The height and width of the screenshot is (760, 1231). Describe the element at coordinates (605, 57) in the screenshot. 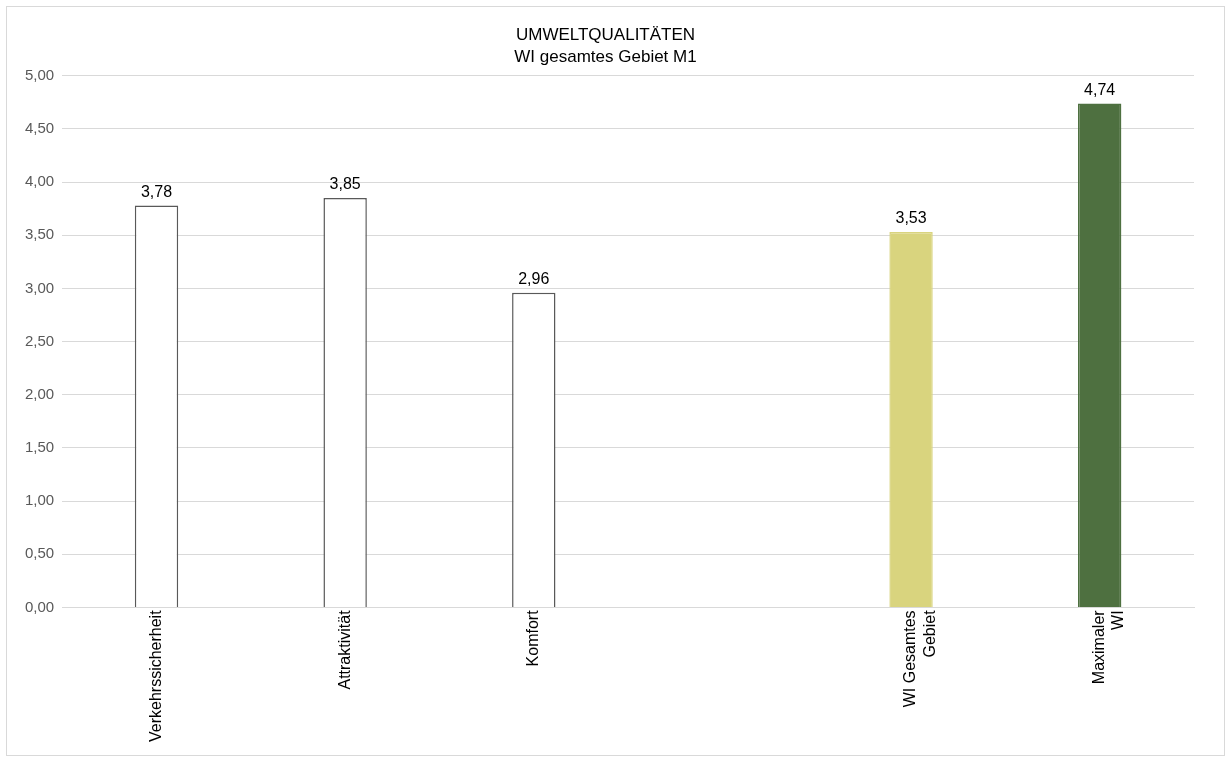

I see `chart-subtitle: WI gesamtes Gebiet M1` at that location.